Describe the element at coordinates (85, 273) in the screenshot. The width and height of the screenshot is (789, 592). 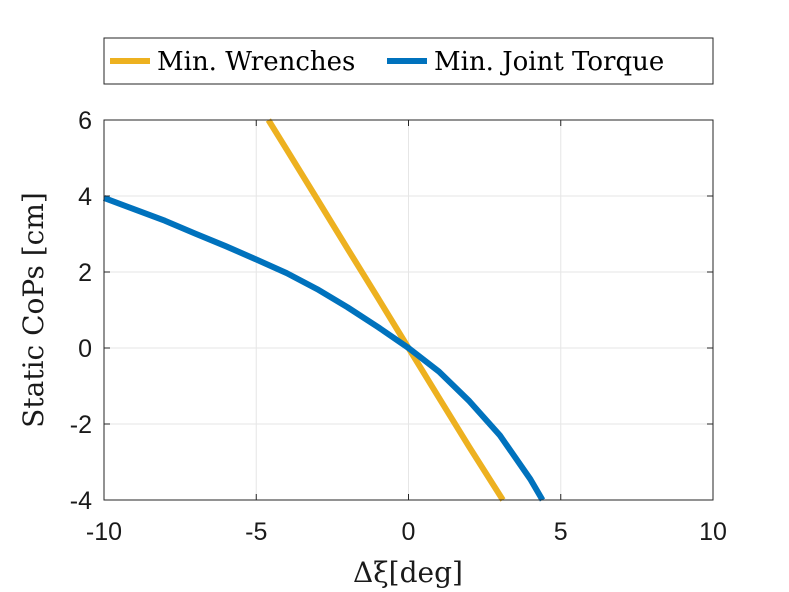
I see `y-tick-label: 2` at that location.